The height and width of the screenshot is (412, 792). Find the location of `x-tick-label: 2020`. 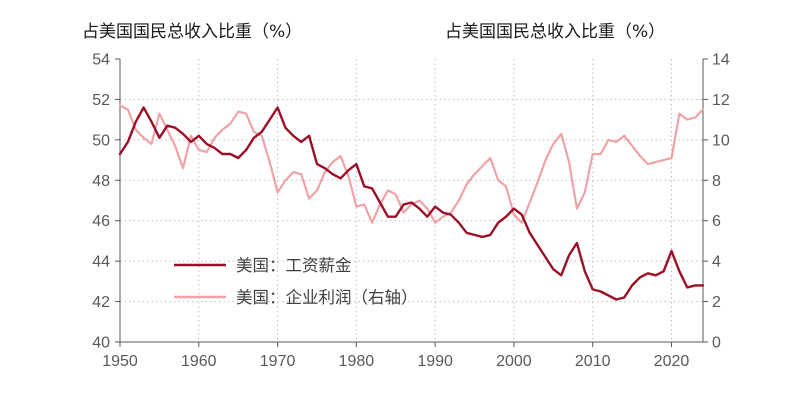

x-tick-label: 2020 is located at coordinates (672, 361).